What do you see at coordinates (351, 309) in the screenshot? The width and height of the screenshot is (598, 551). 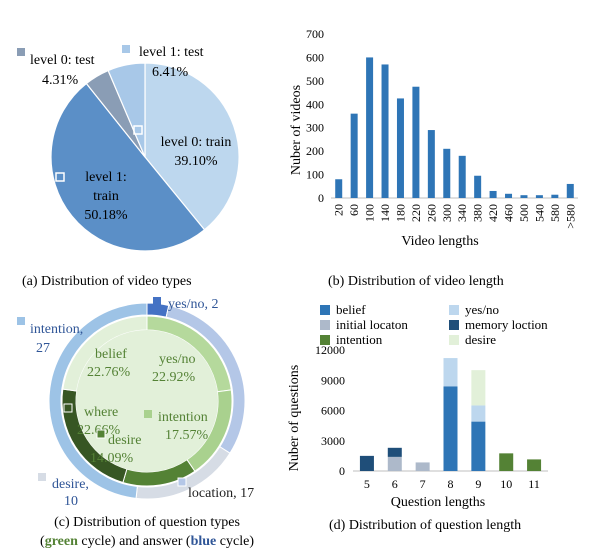 I see `legend-label-belief: belief` at bounding box center [351, 309].